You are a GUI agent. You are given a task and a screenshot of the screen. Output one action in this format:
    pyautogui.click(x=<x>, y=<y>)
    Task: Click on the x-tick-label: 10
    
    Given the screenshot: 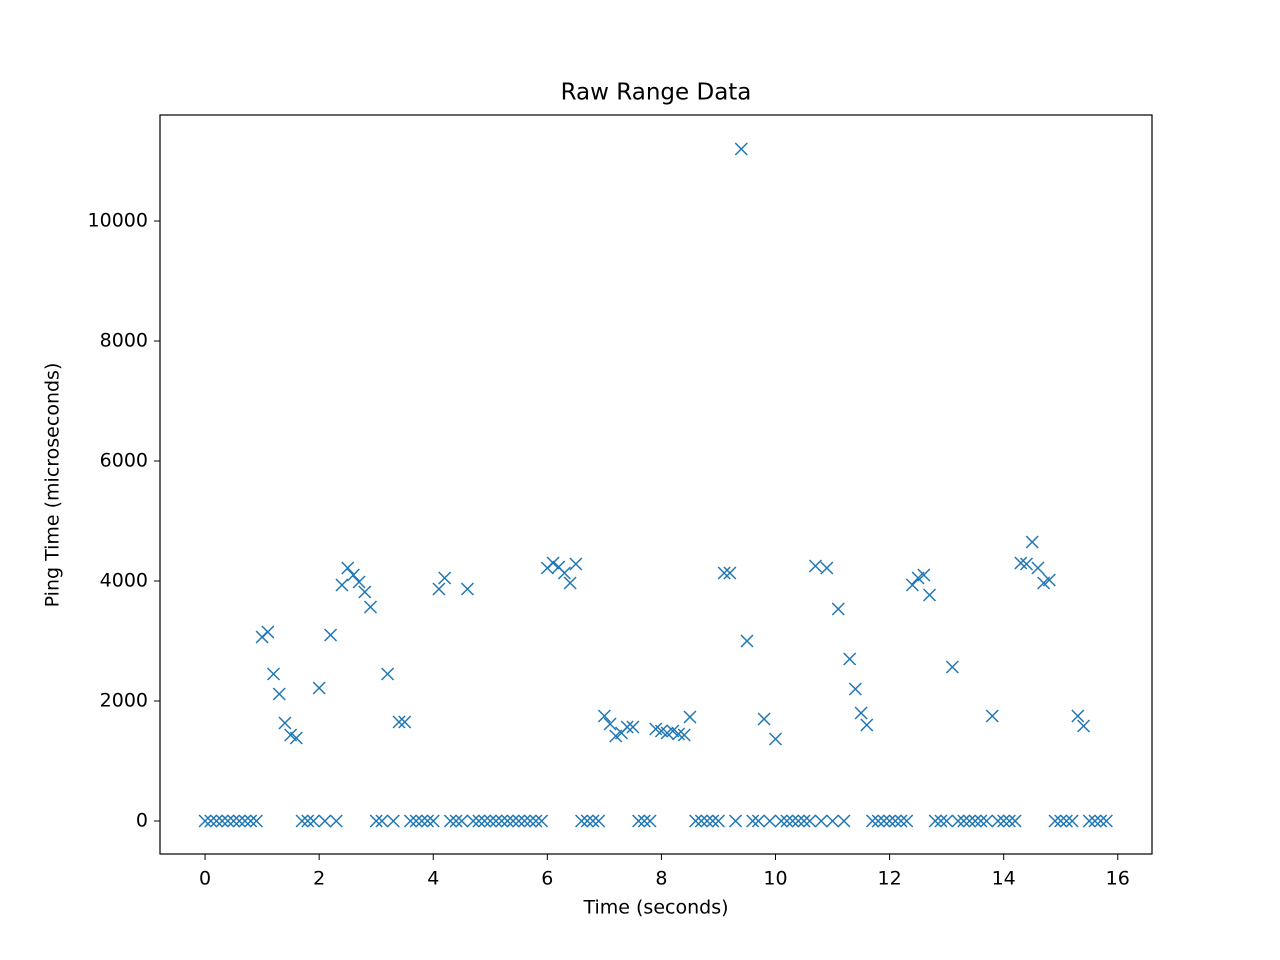 What is the action you would take?
    pyautogui.click(x=775, y=879)
    